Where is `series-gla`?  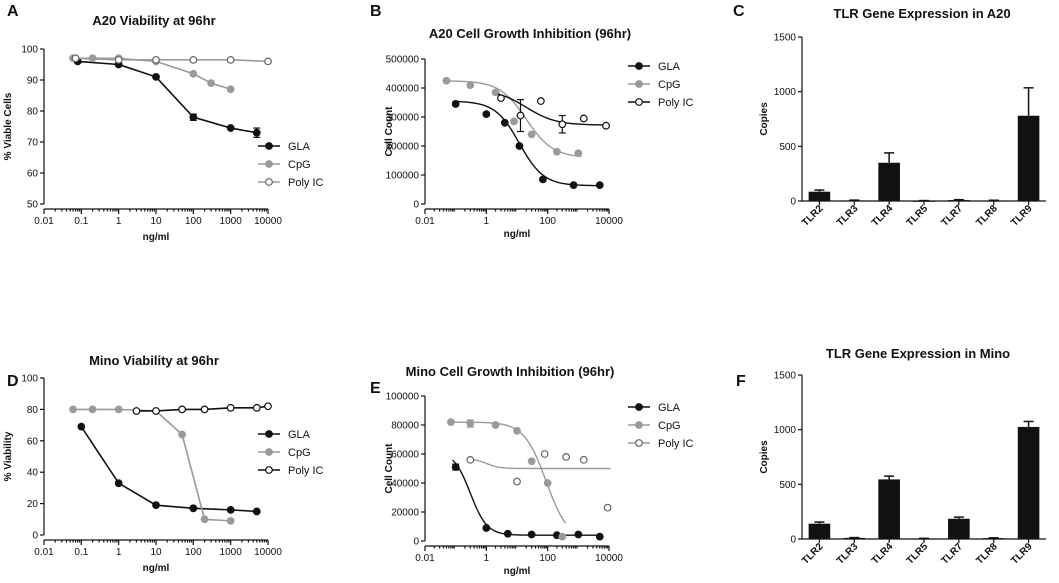 series-gla is located at coordinates (527, 500).